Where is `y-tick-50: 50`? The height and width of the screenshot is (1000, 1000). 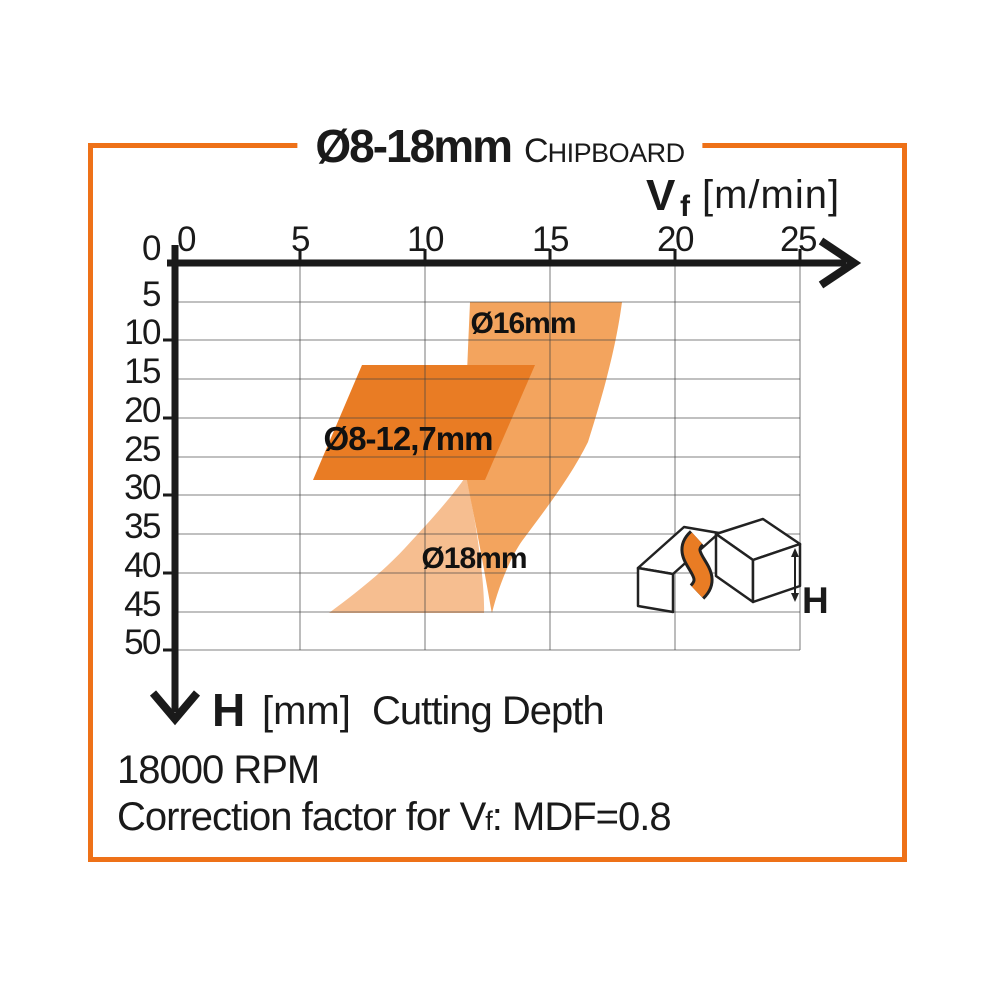
y-tick-50: 50 is located at coordinates (142, 642).